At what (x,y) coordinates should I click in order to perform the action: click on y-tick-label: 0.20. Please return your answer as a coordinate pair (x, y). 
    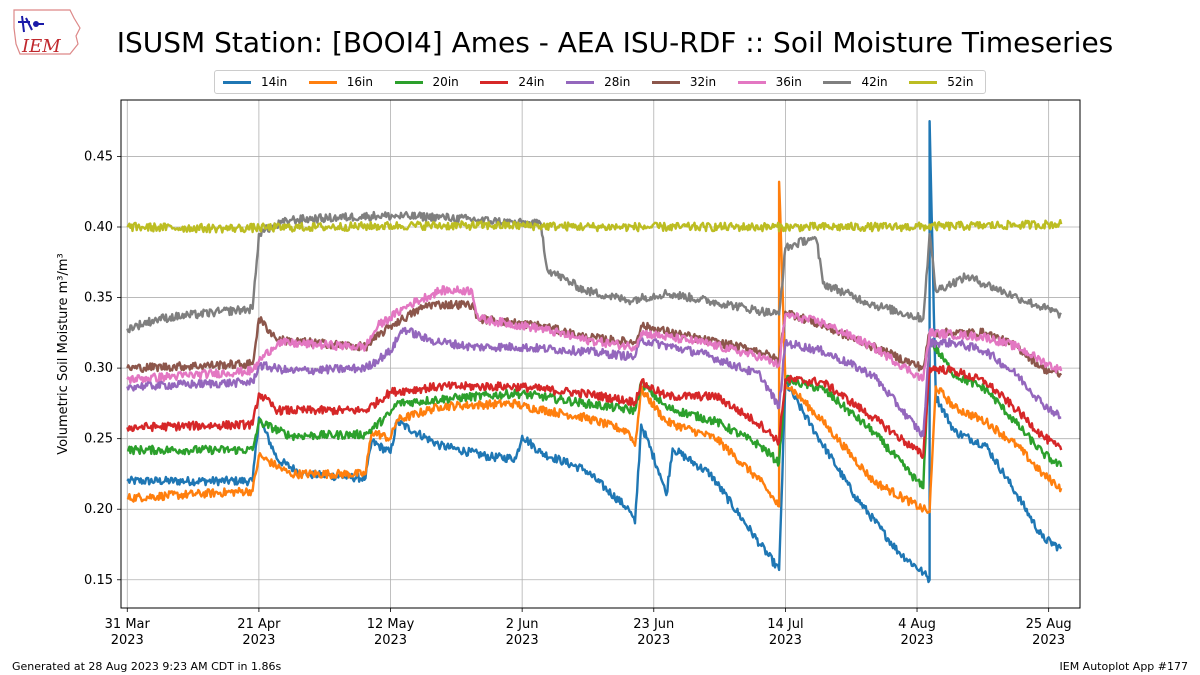
    Looking at the image, I should click on (98, 509).